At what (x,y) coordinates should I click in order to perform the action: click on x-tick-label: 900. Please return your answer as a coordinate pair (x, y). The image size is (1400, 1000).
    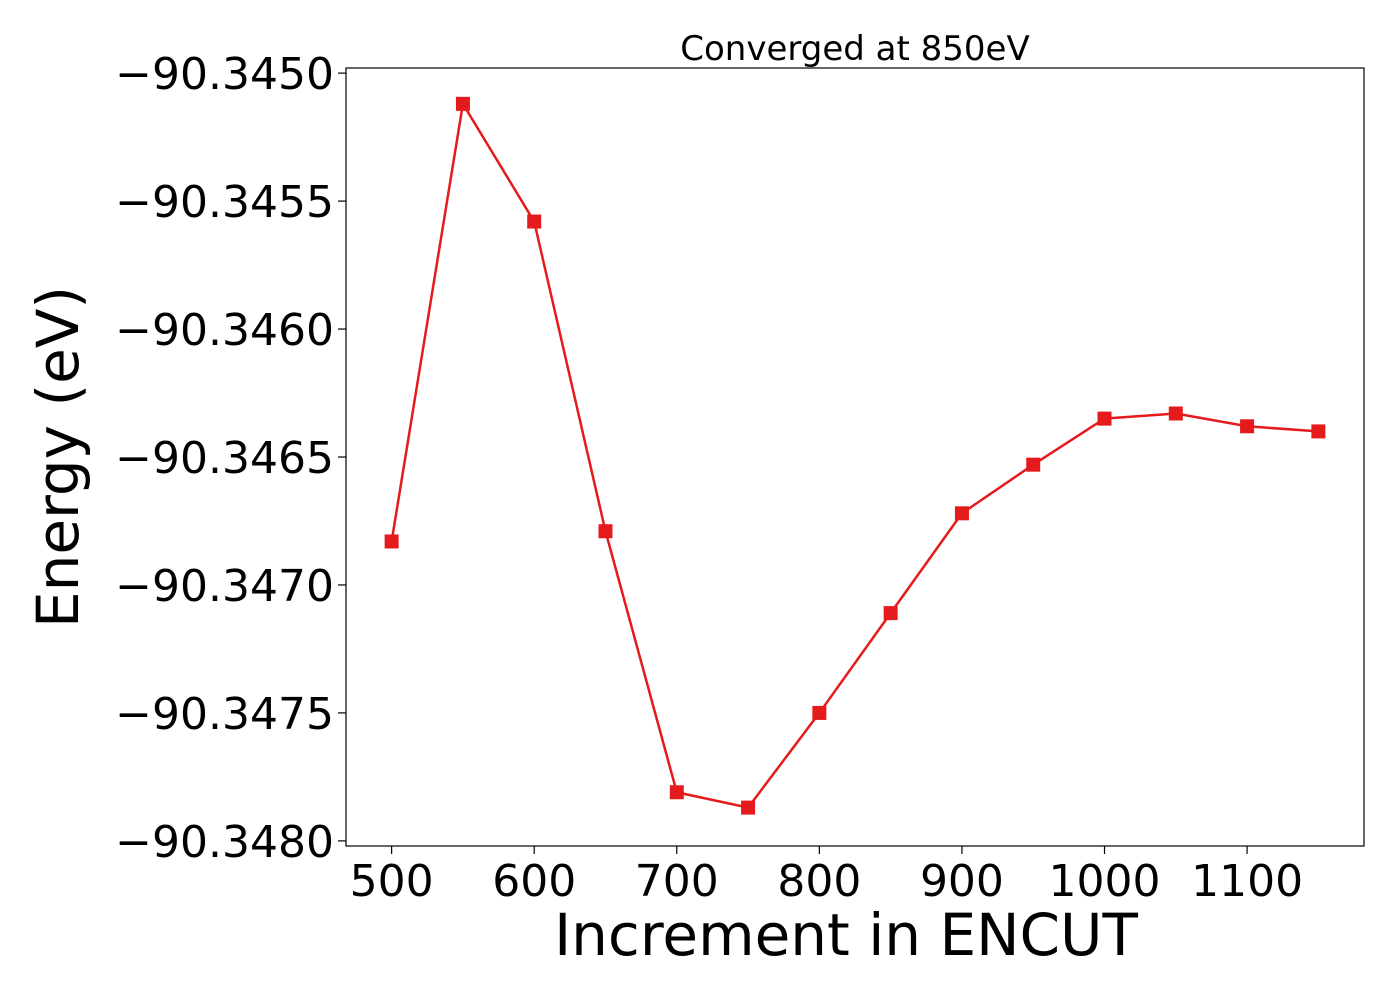
    Looking at the image, I should click on (962, 881).